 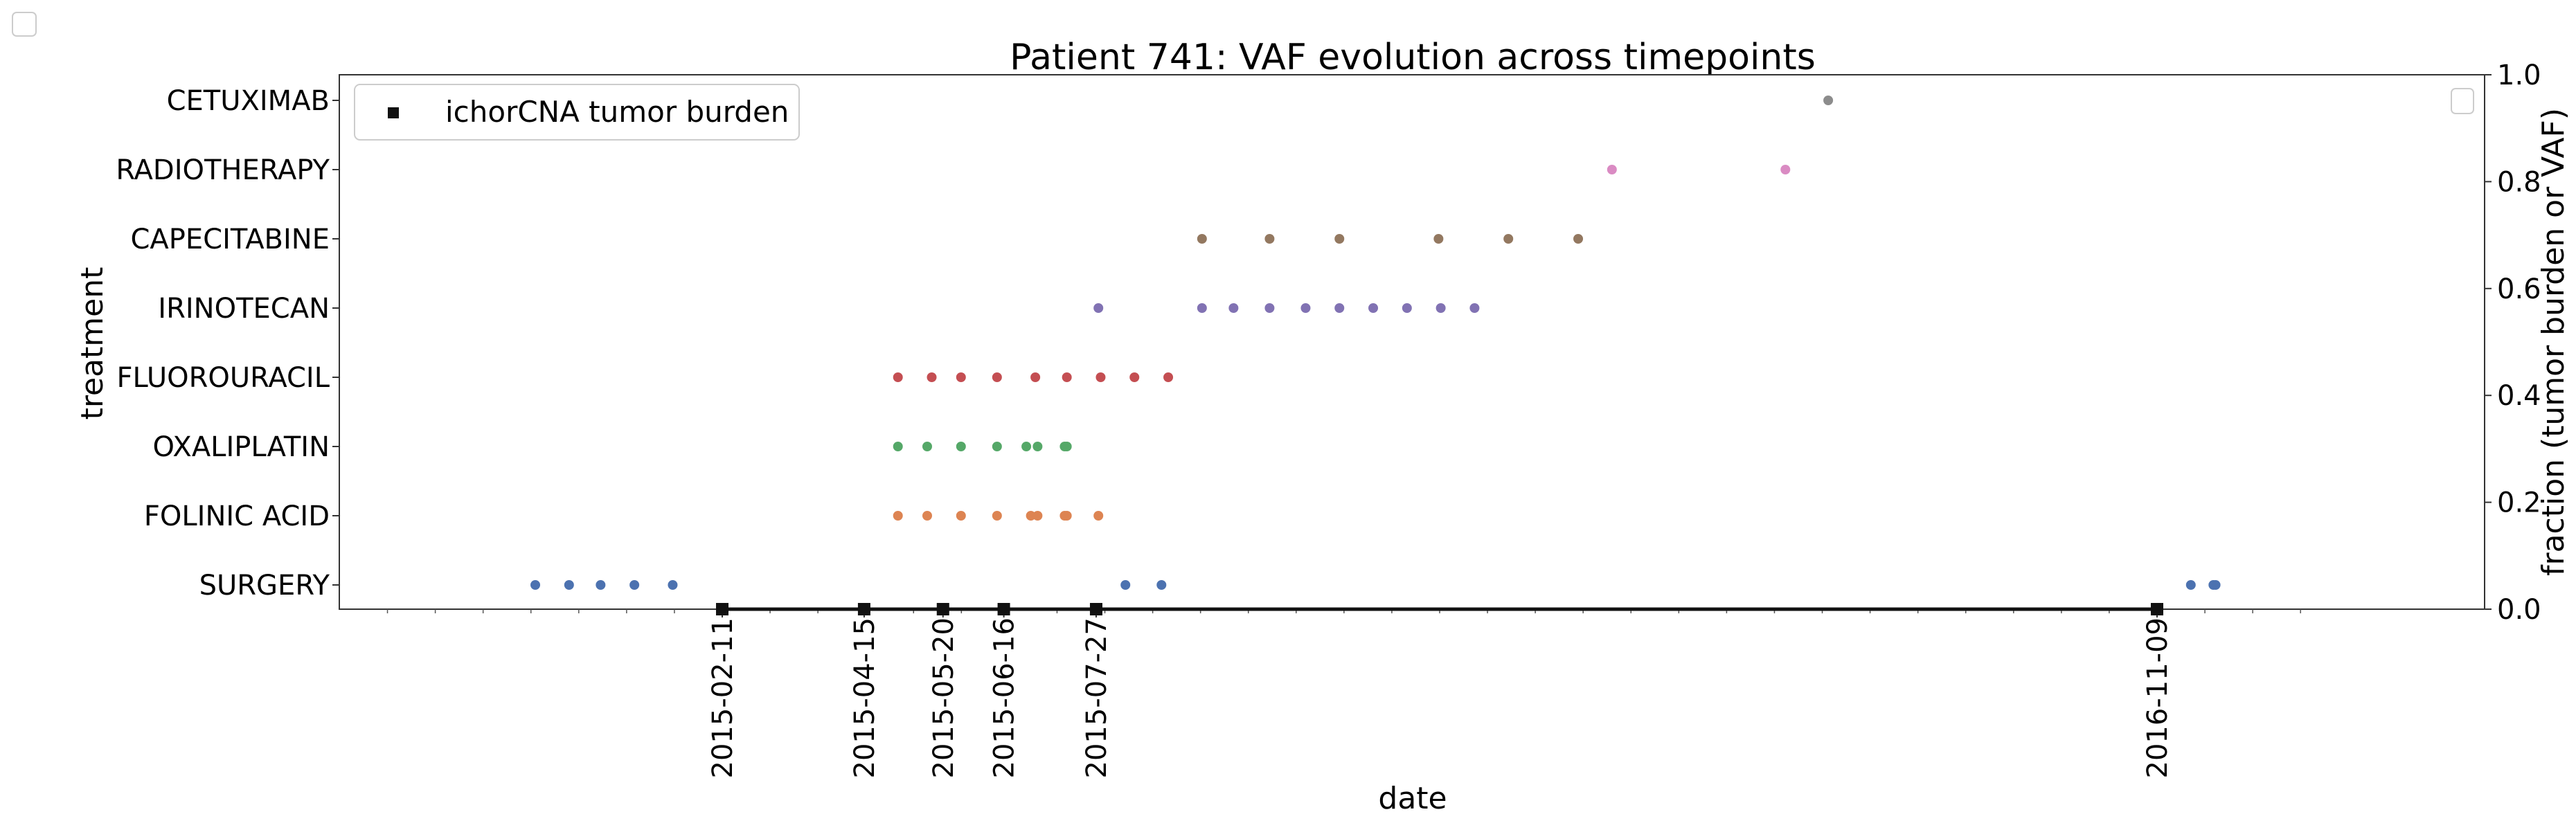 I want to click on x-tick-label: 2015-04-15, so click(x=865, y=697).